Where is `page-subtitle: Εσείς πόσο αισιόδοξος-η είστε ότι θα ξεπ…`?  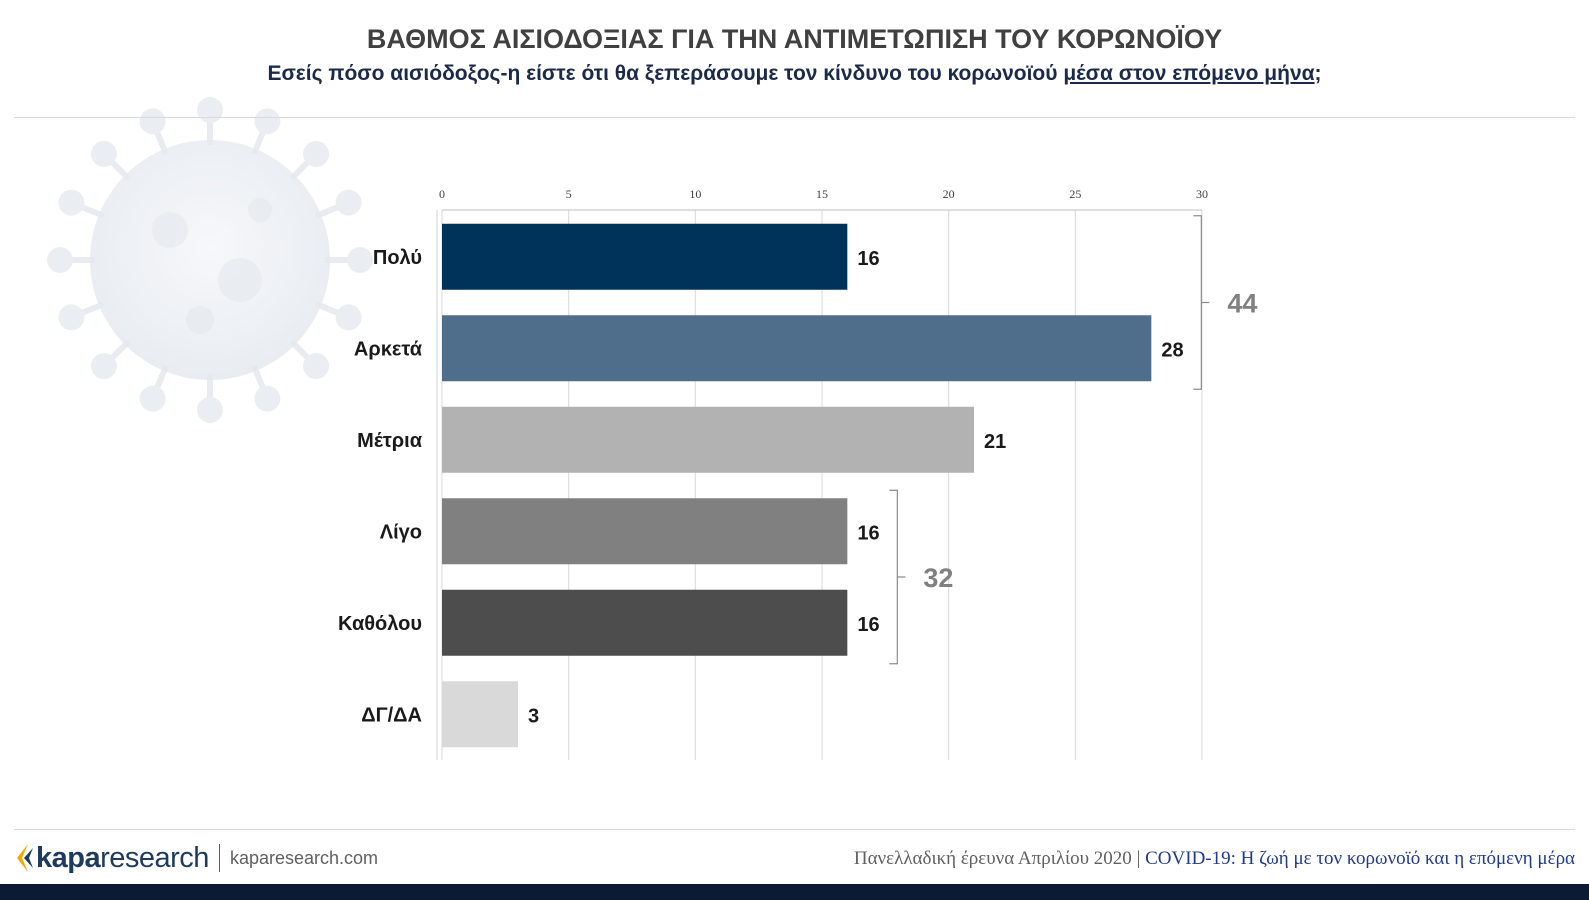 page-subtitle: Εσείς πόσο αισιόδοξος-η είστε ότι θα ξεπ… is located at coordinates (794, 74).